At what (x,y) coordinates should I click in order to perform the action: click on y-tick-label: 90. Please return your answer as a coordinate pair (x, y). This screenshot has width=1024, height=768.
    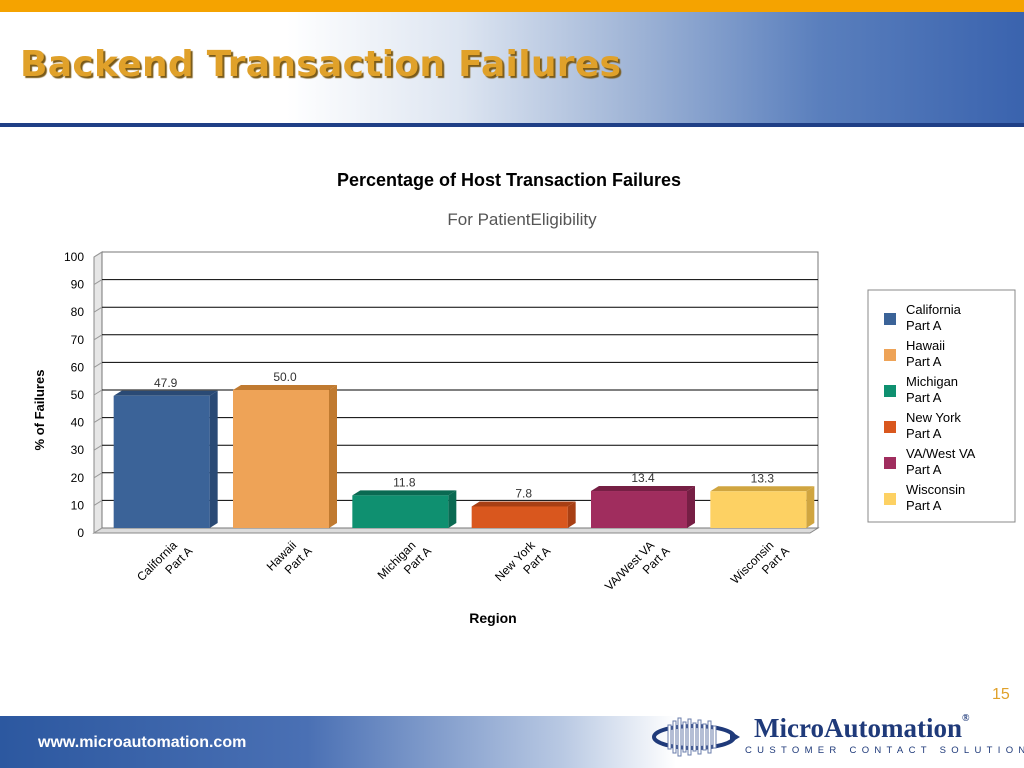
    Looking at the image, I should click on (78, 285).